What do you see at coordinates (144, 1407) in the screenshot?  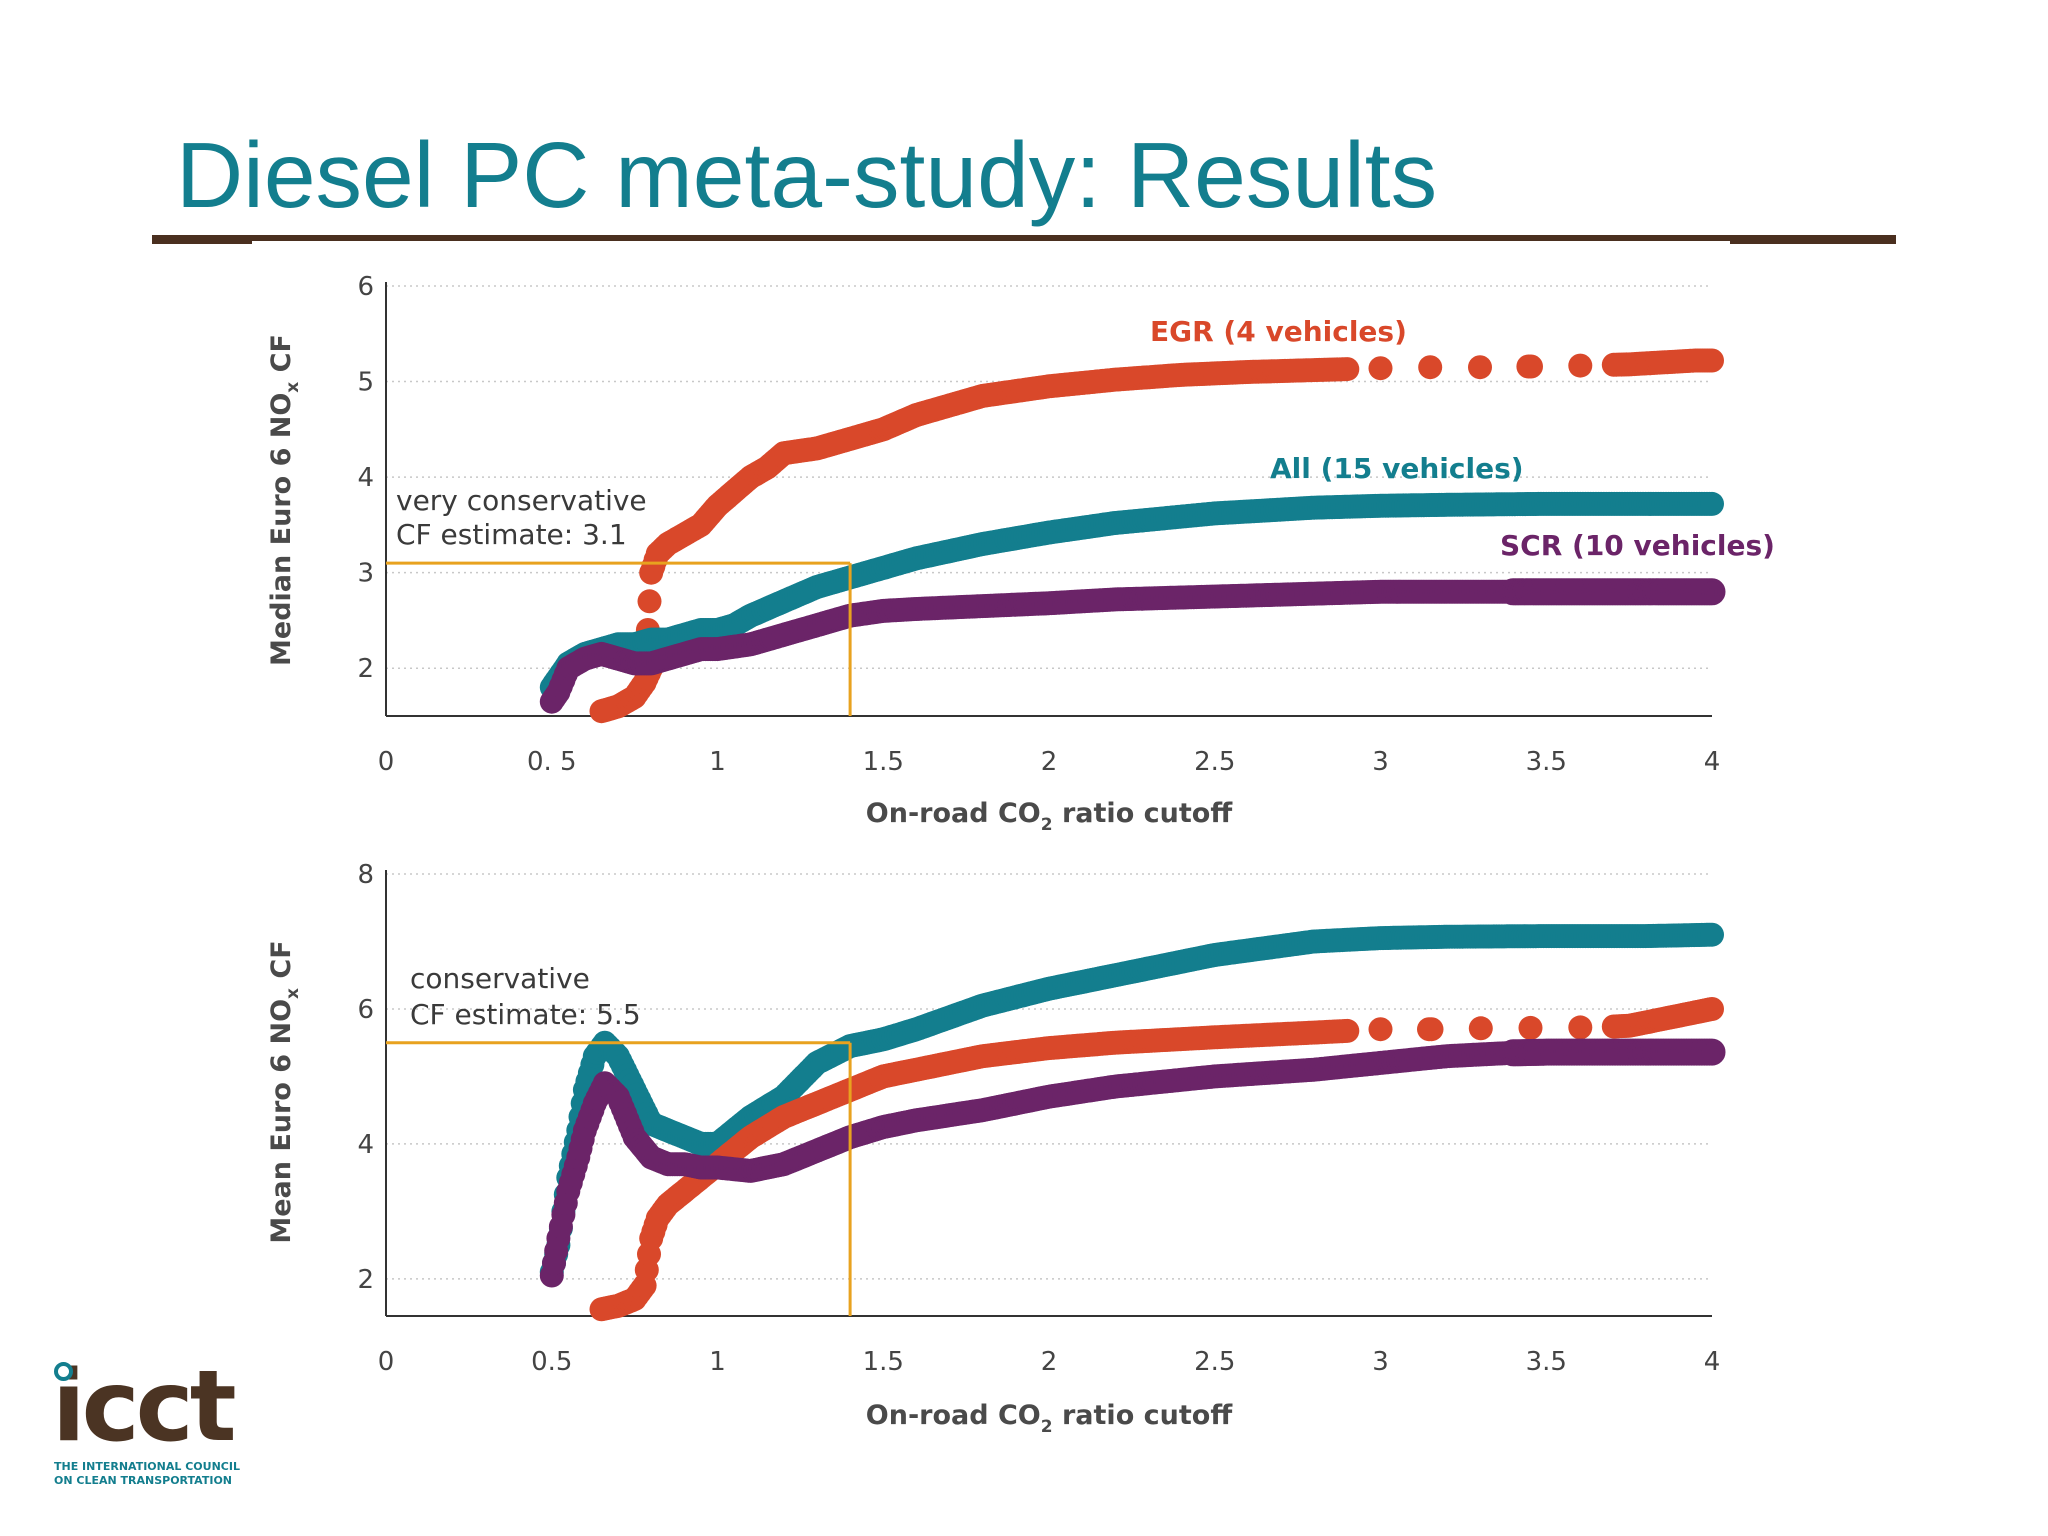 I see `logo-wordmark: icct` at bounding box center [144, 1407].